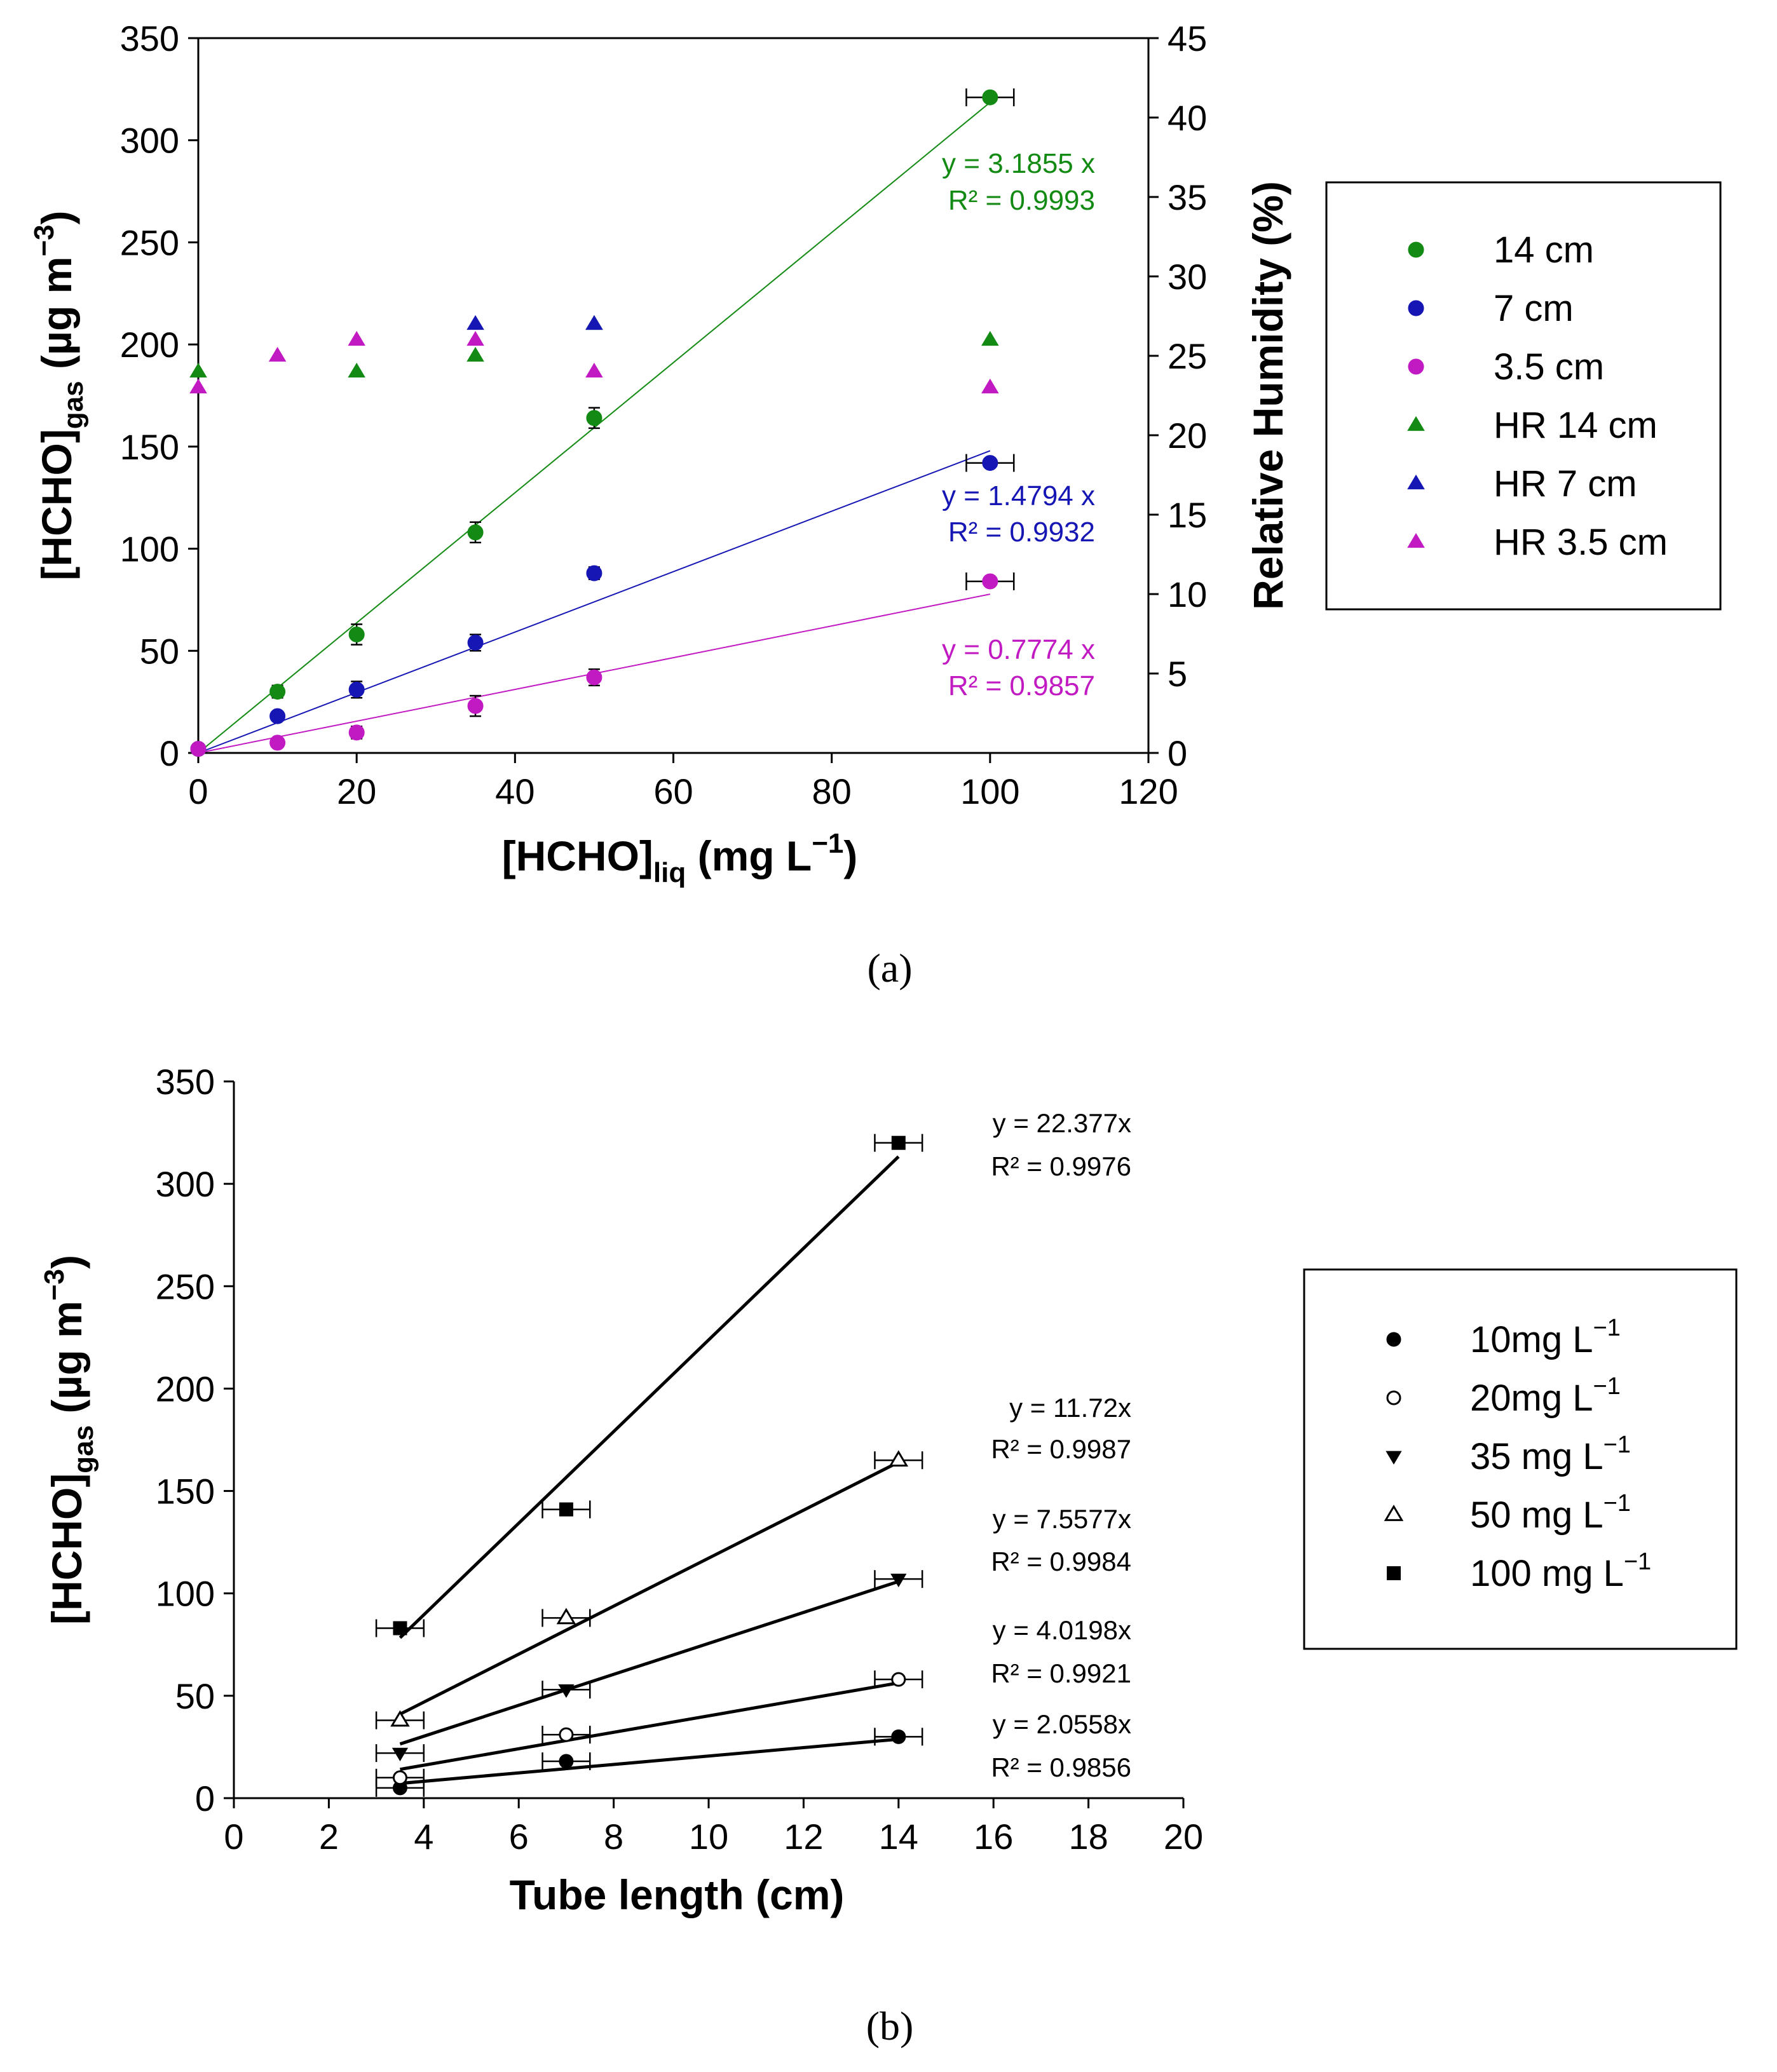  I want to click on legend-label: 10mg L−1, so click(1545, 1337).